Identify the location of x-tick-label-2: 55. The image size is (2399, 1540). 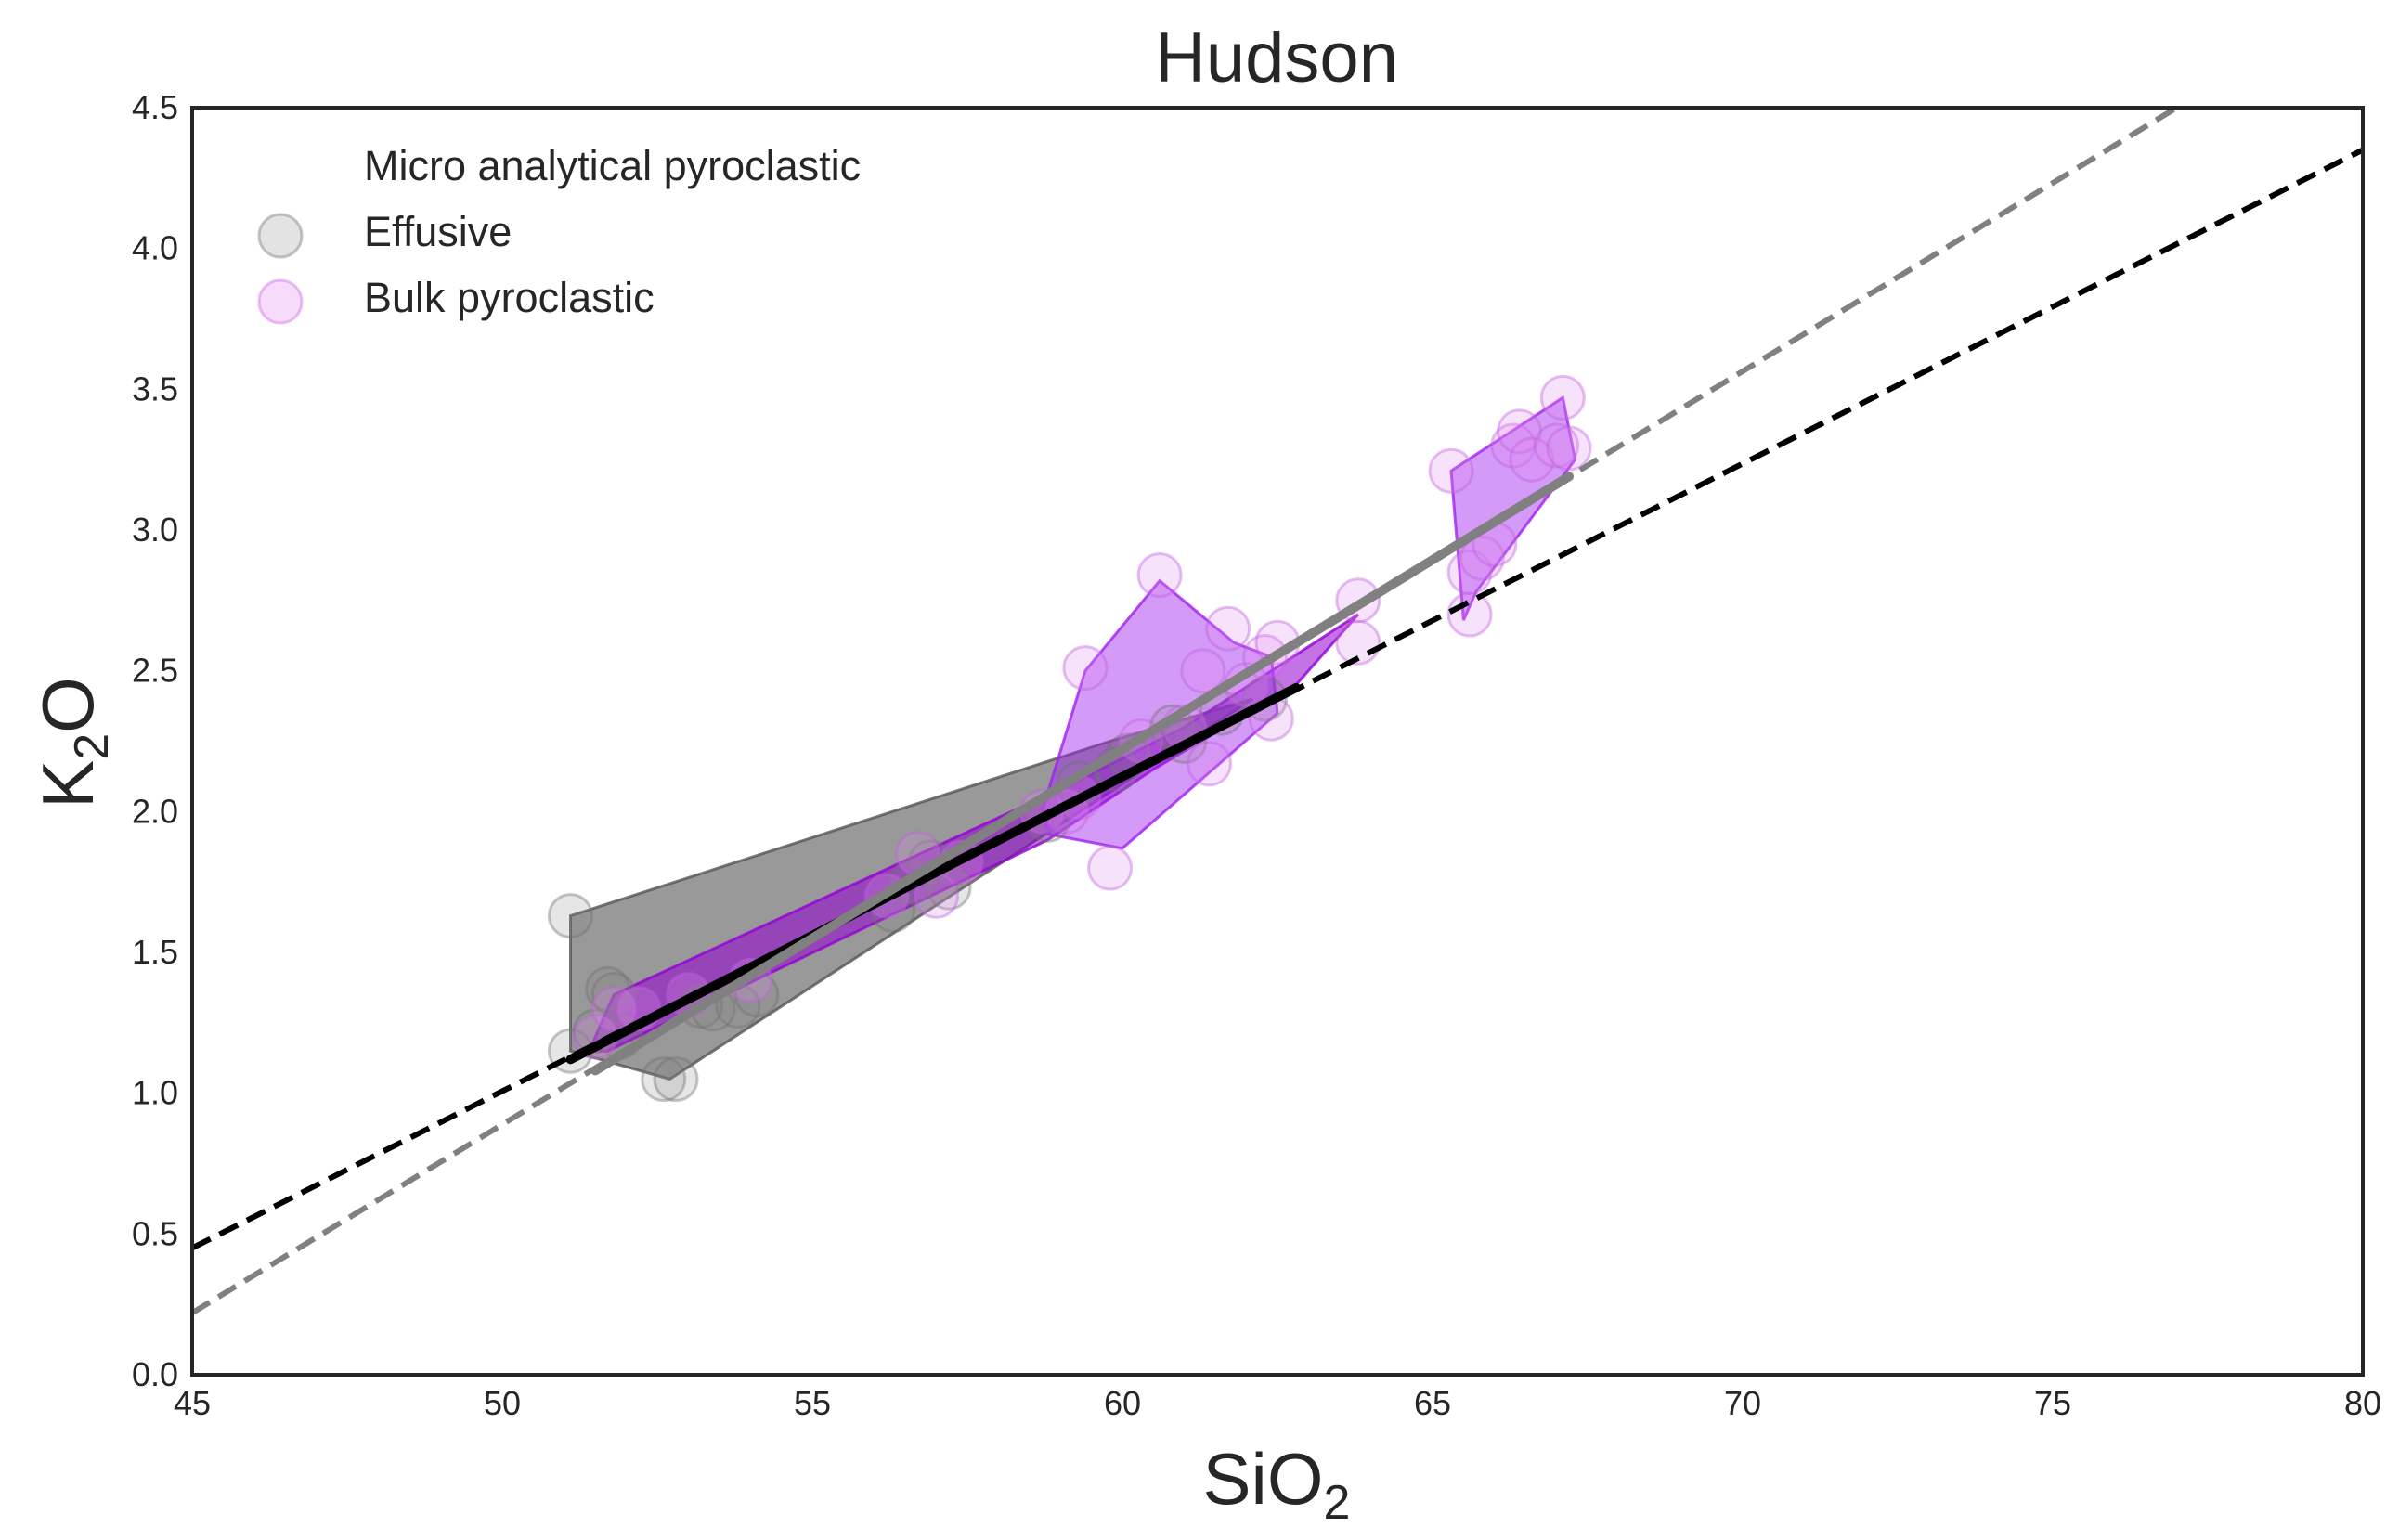
(812, 1403).